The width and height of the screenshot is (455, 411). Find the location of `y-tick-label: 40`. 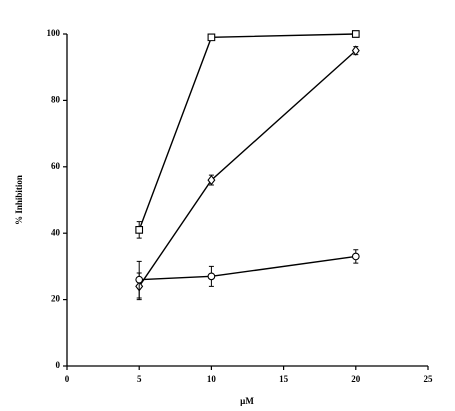

y-tick-label: 40 is located at coordinates (56, 232).